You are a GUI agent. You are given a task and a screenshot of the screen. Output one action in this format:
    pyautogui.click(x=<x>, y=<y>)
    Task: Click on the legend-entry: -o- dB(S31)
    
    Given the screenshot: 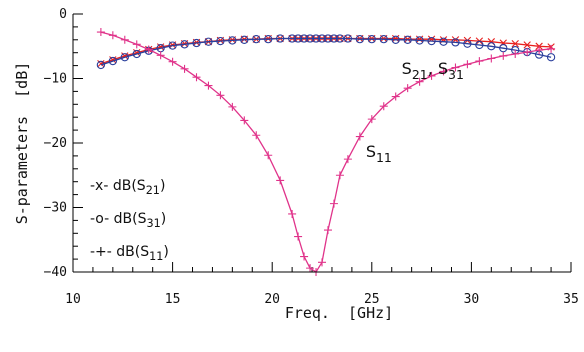 What is the action you would take?
    pyautogui.click(x=128, y=220)
    